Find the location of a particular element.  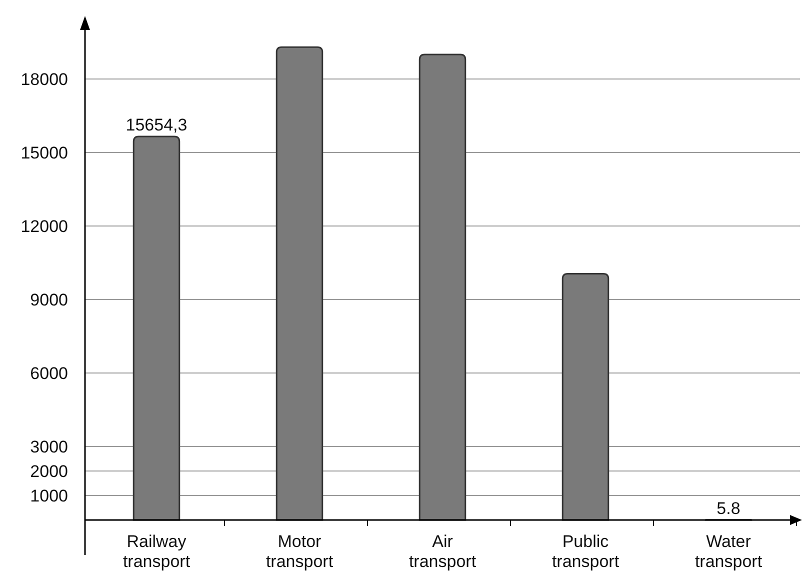

x-tick-label: Air transport is located at coordinates (442, 551).